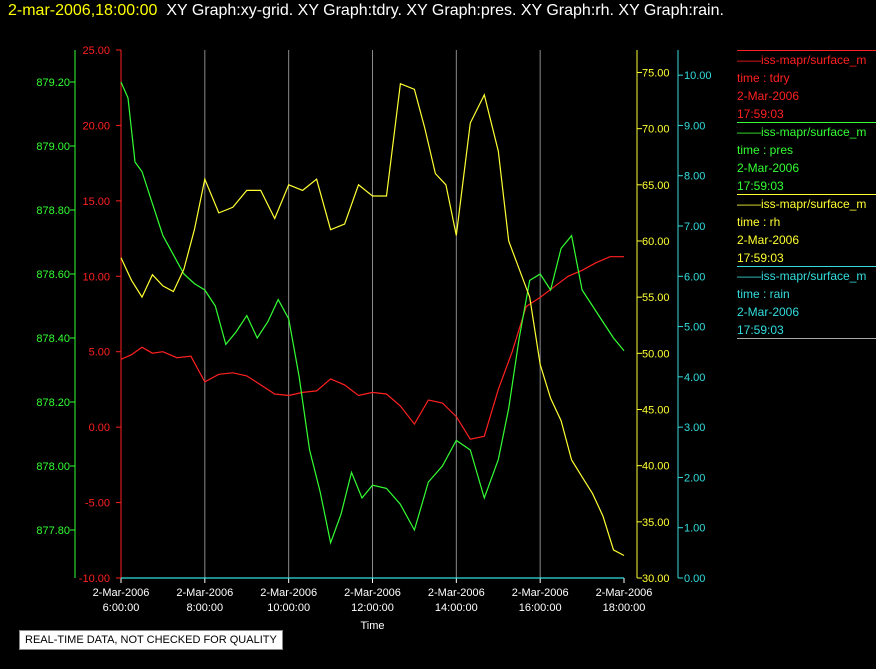 This screenshot has width=876, height=669. I want to click on rh-tick-label: 40.00, so click(656, 467).